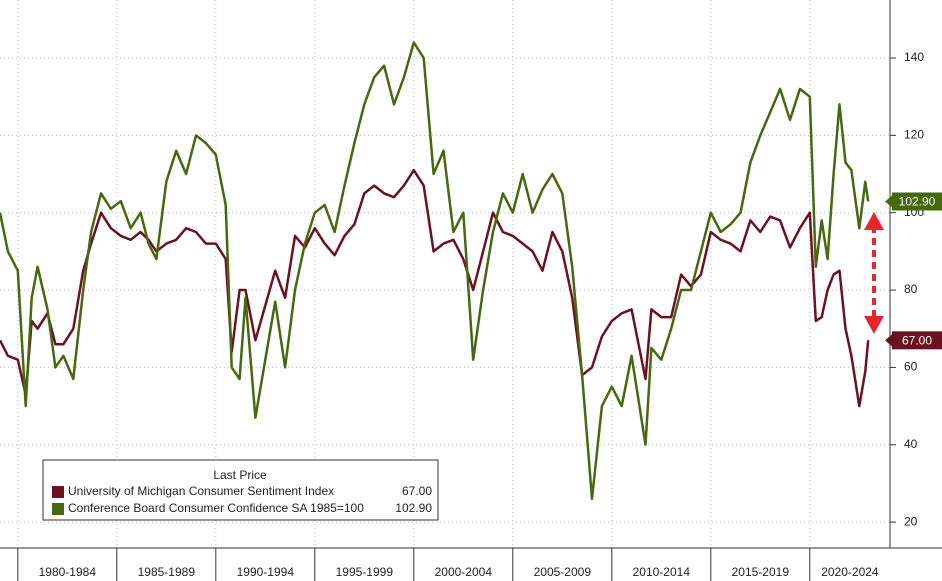  I want to click on x-period-label: 1980-1984, so click(68, 572).